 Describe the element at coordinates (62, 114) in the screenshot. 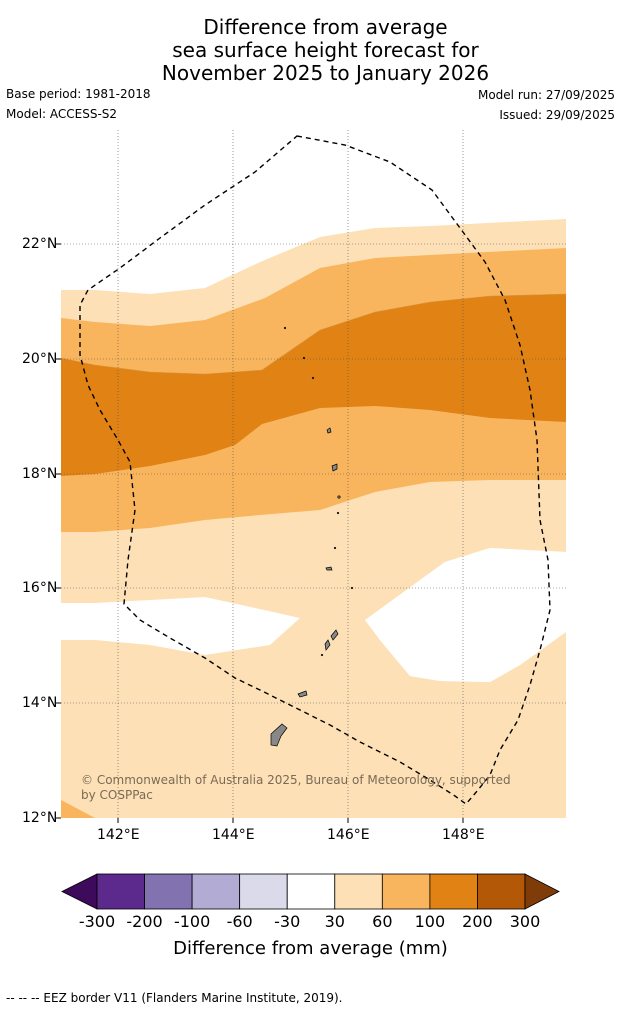

I see `model-name: Model: ACCESS-S2` at that location.